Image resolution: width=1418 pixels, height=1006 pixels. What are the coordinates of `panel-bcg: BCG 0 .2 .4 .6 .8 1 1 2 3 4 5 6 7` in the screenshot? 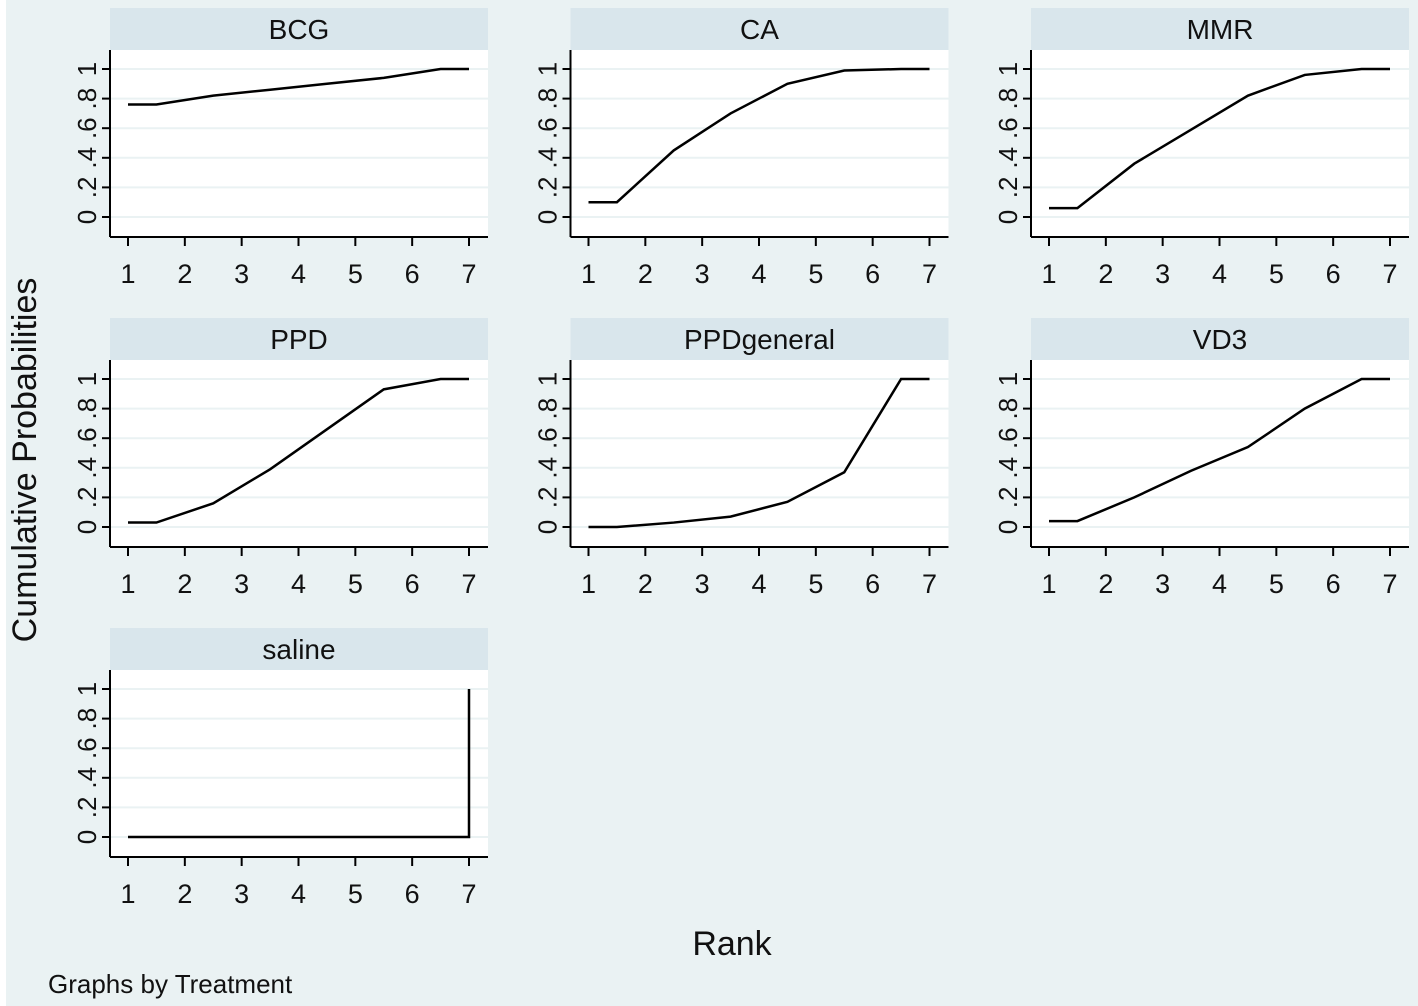 It's located at (280, 148).